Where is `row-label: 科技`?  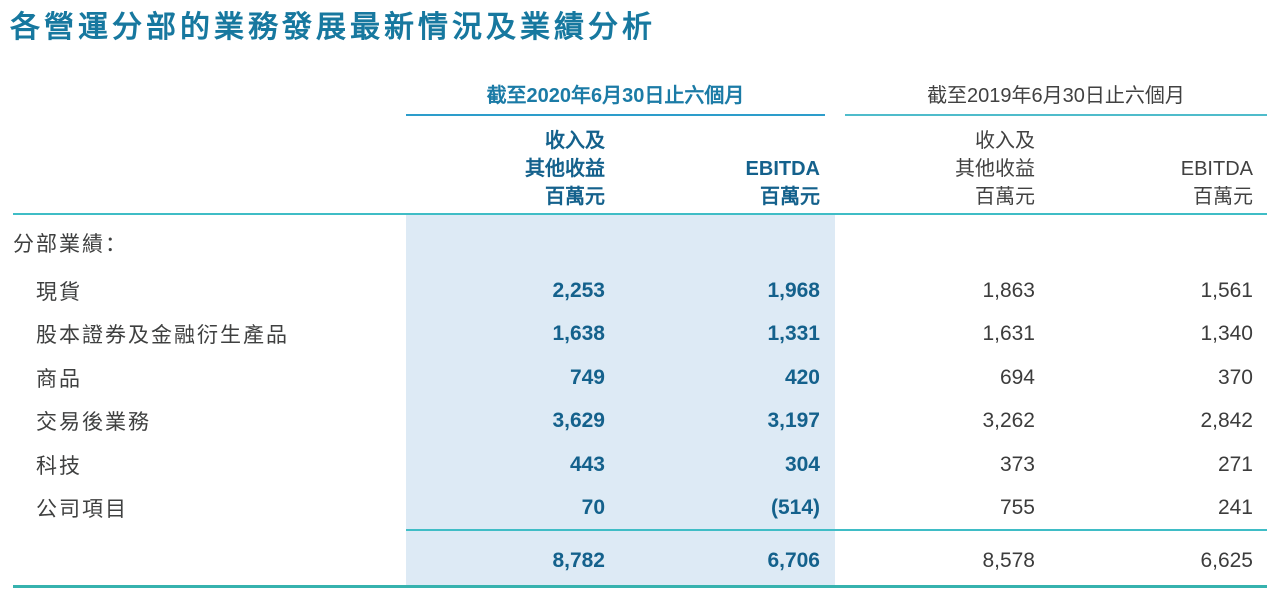
row-label: 科技 is located at coordinates (59, 466).